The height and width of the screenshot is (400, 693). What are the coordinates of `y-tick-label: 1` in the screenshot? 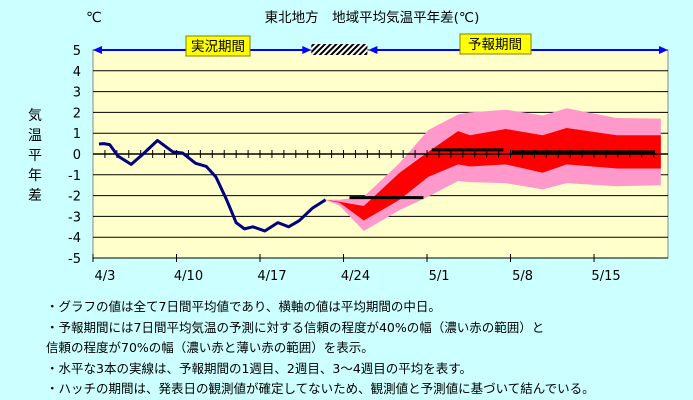 It's located at (77, 134).